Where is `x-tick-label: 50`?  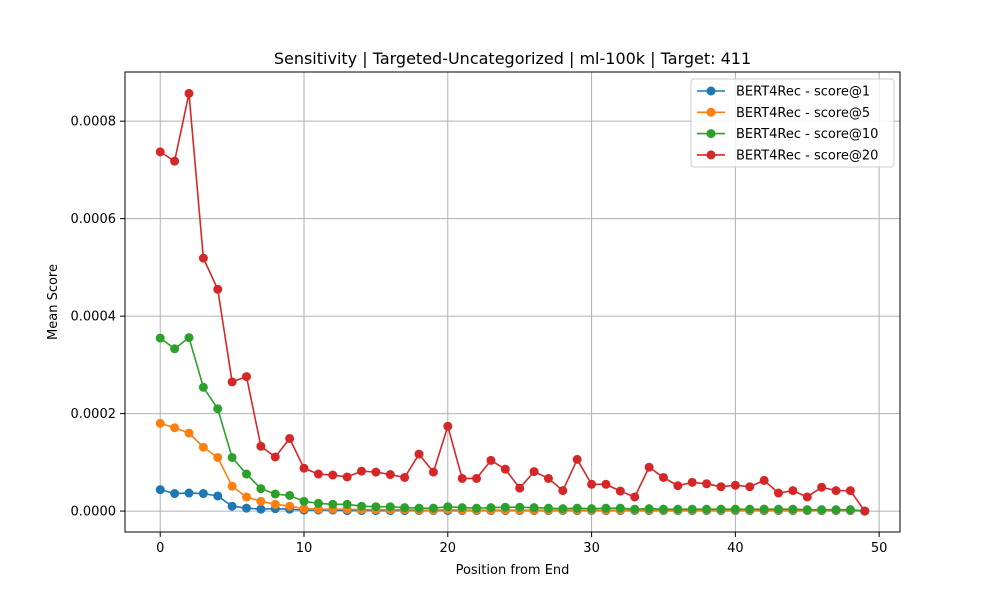
x-tick-label: 50 is located at coordinates (879, 548).